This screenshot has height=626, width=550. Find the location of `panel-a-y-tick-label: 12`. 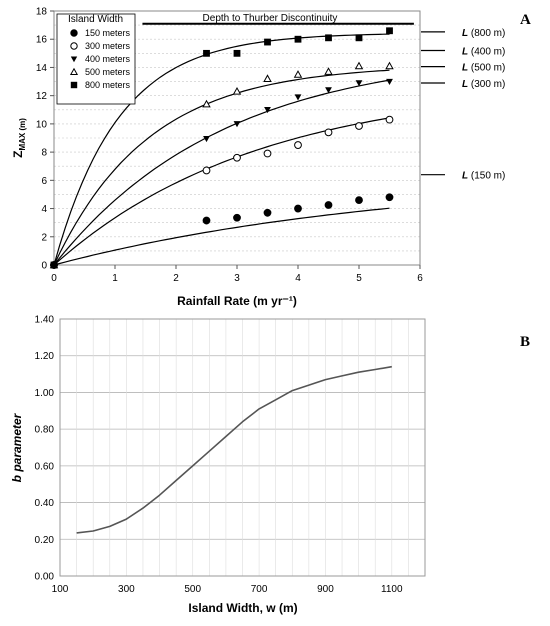

panel-a-y-tick-label: 12 is located at coordinates (42, 96).